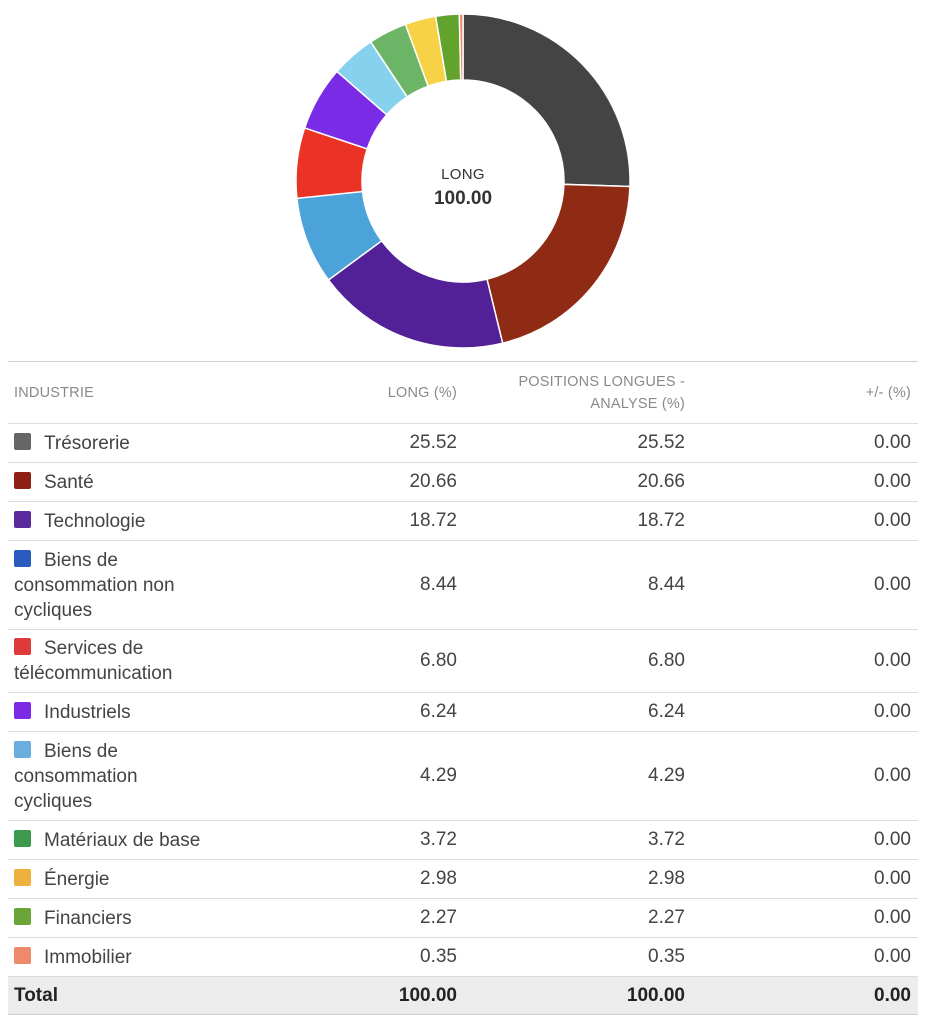 The image size is (927, 1024). I want to click on industry-cell: Énergie, so click(168, 879).